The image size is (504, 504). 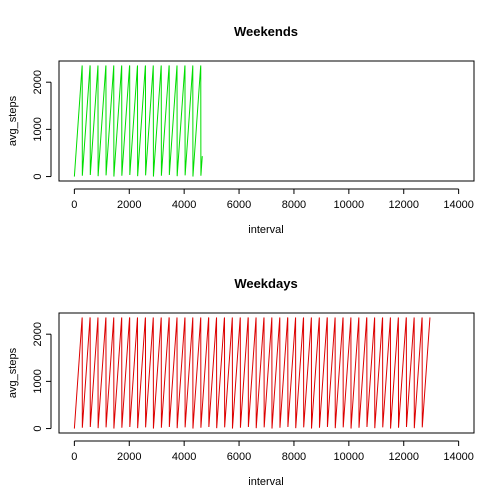 I want to click on series-line, so click(x=138, y=120).